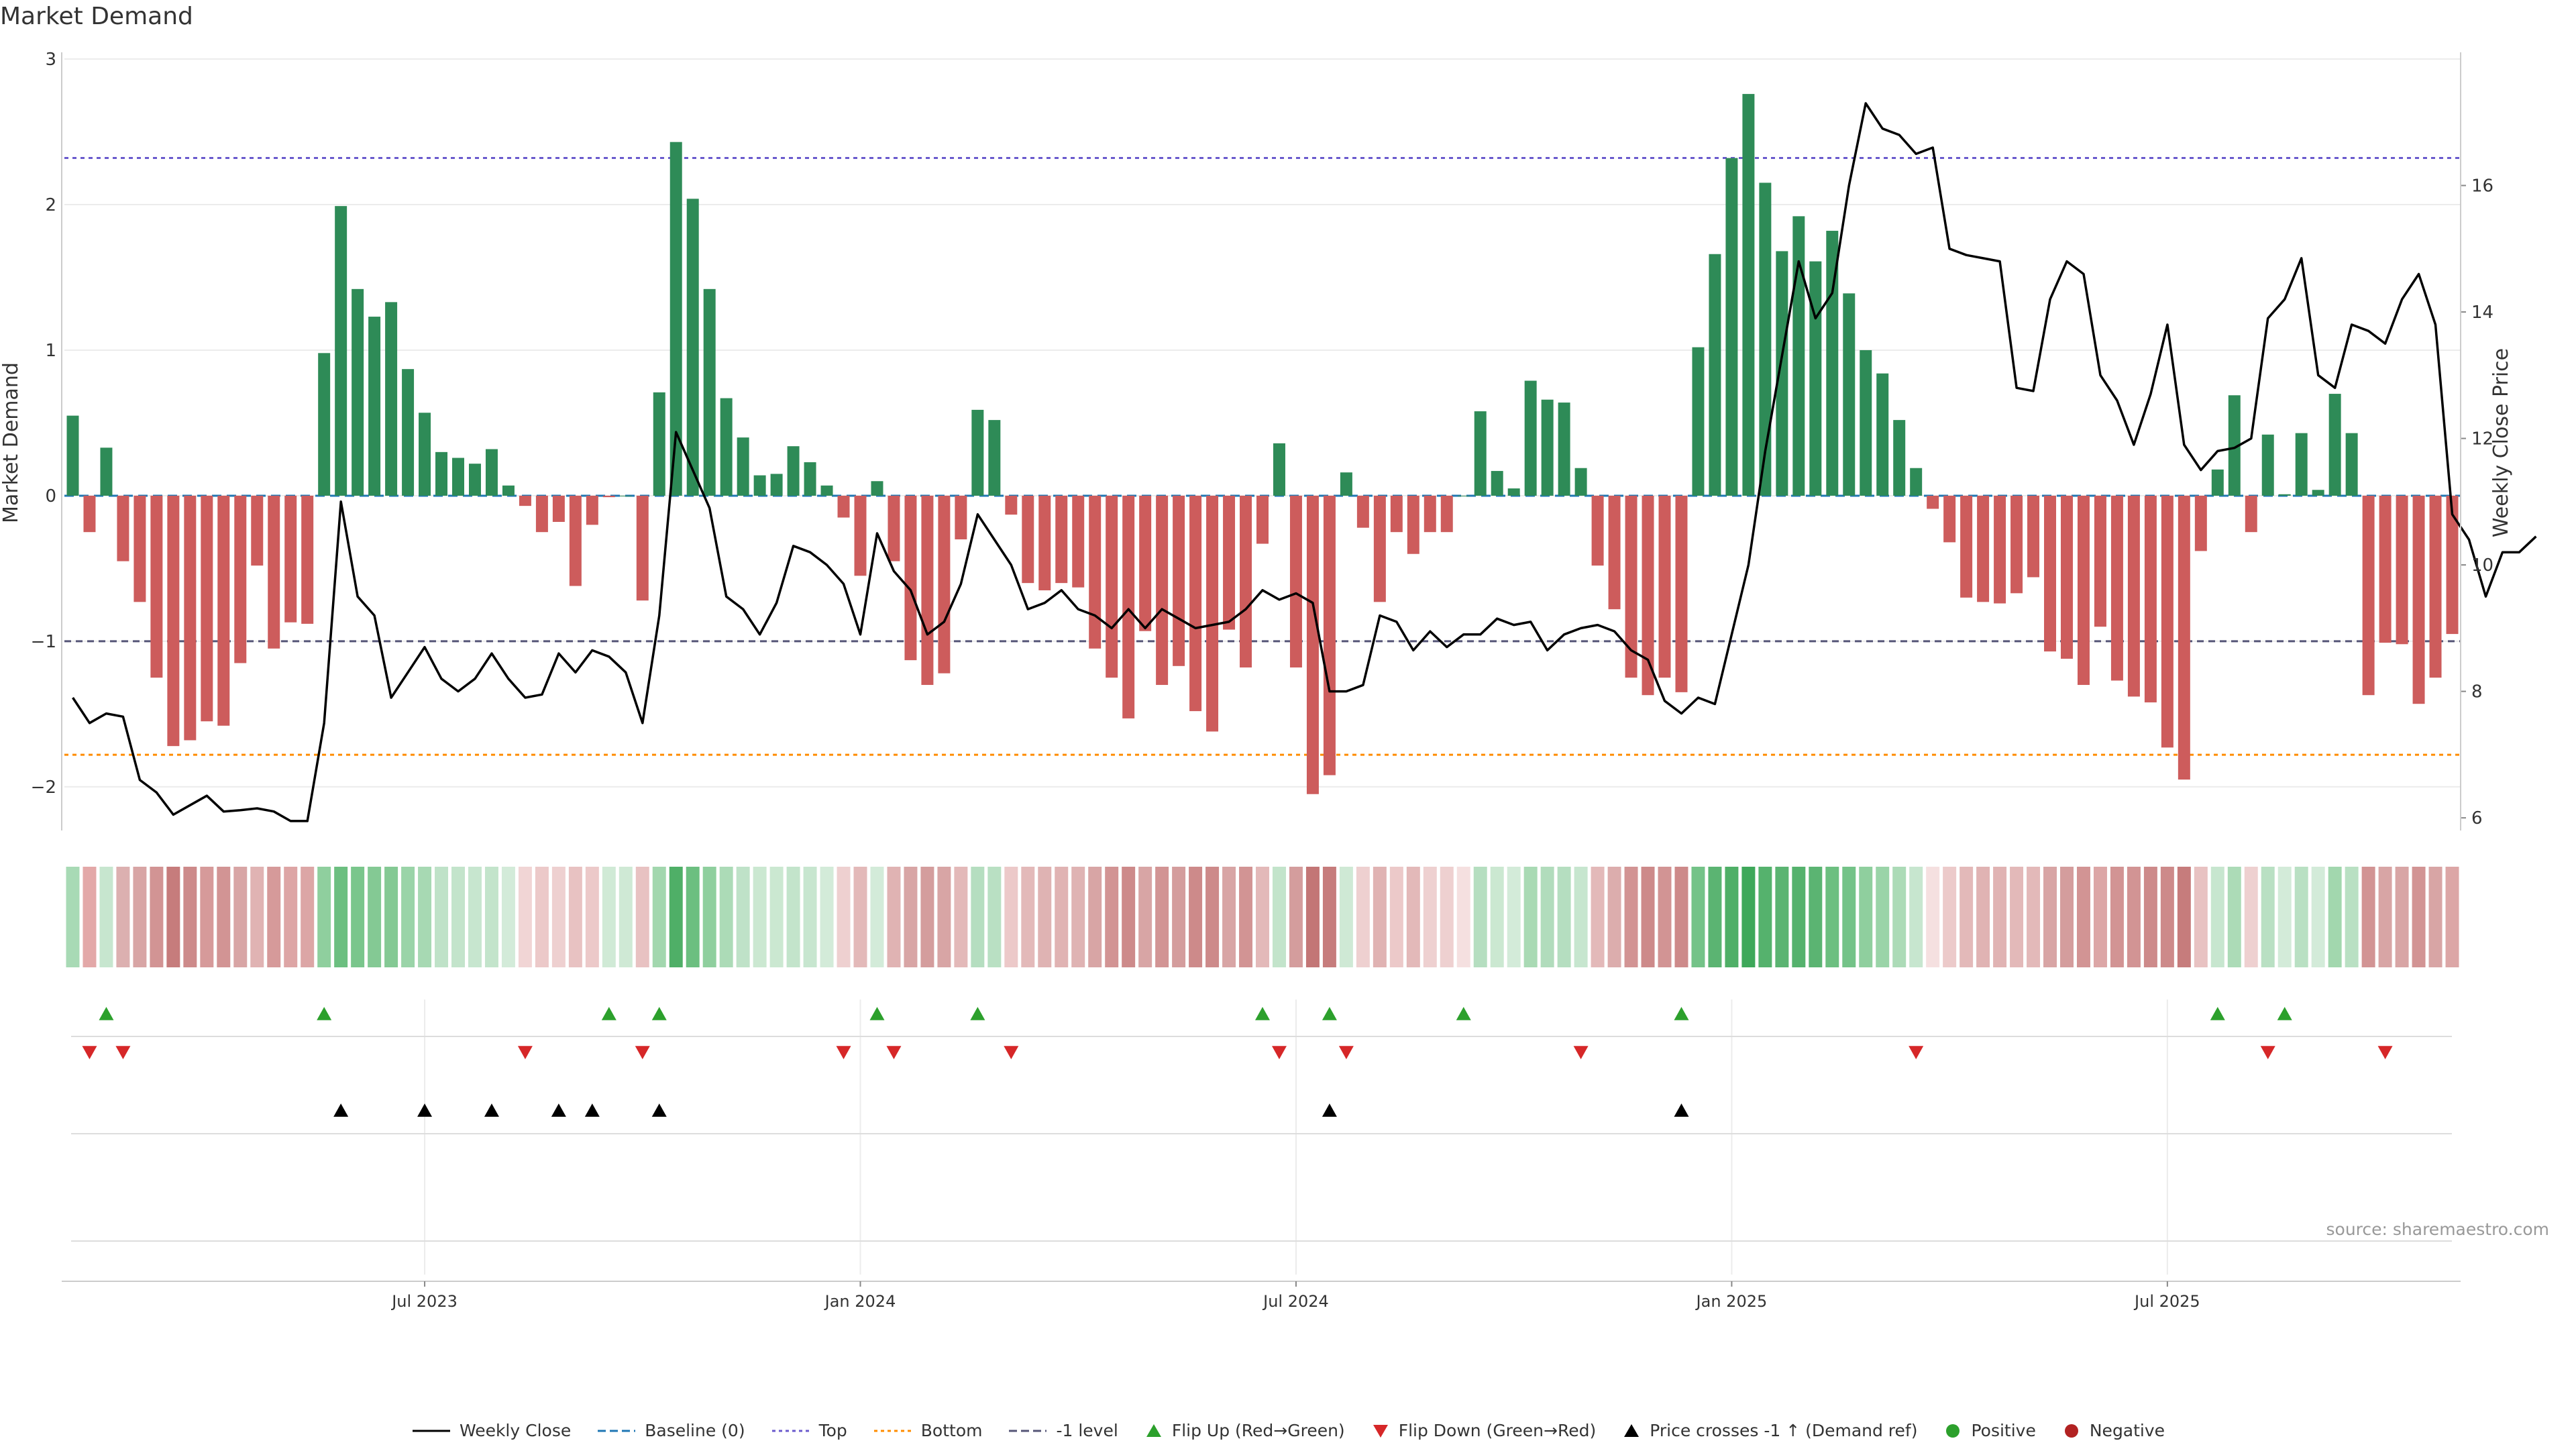 This screenshot has height=1449, width=2576. I want to click on right-tick-label: 6, so click(2477, 818).